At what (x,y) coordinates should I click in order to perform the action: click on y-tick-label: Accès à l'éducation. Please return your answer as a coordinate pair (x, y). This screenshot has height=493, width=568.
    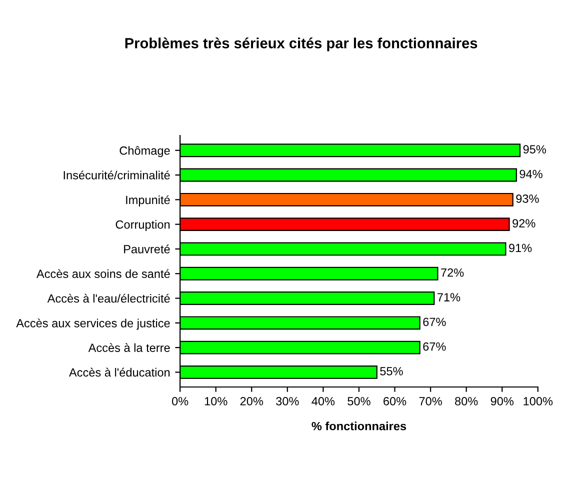
    Looking at the image, I should click on (119, 372).